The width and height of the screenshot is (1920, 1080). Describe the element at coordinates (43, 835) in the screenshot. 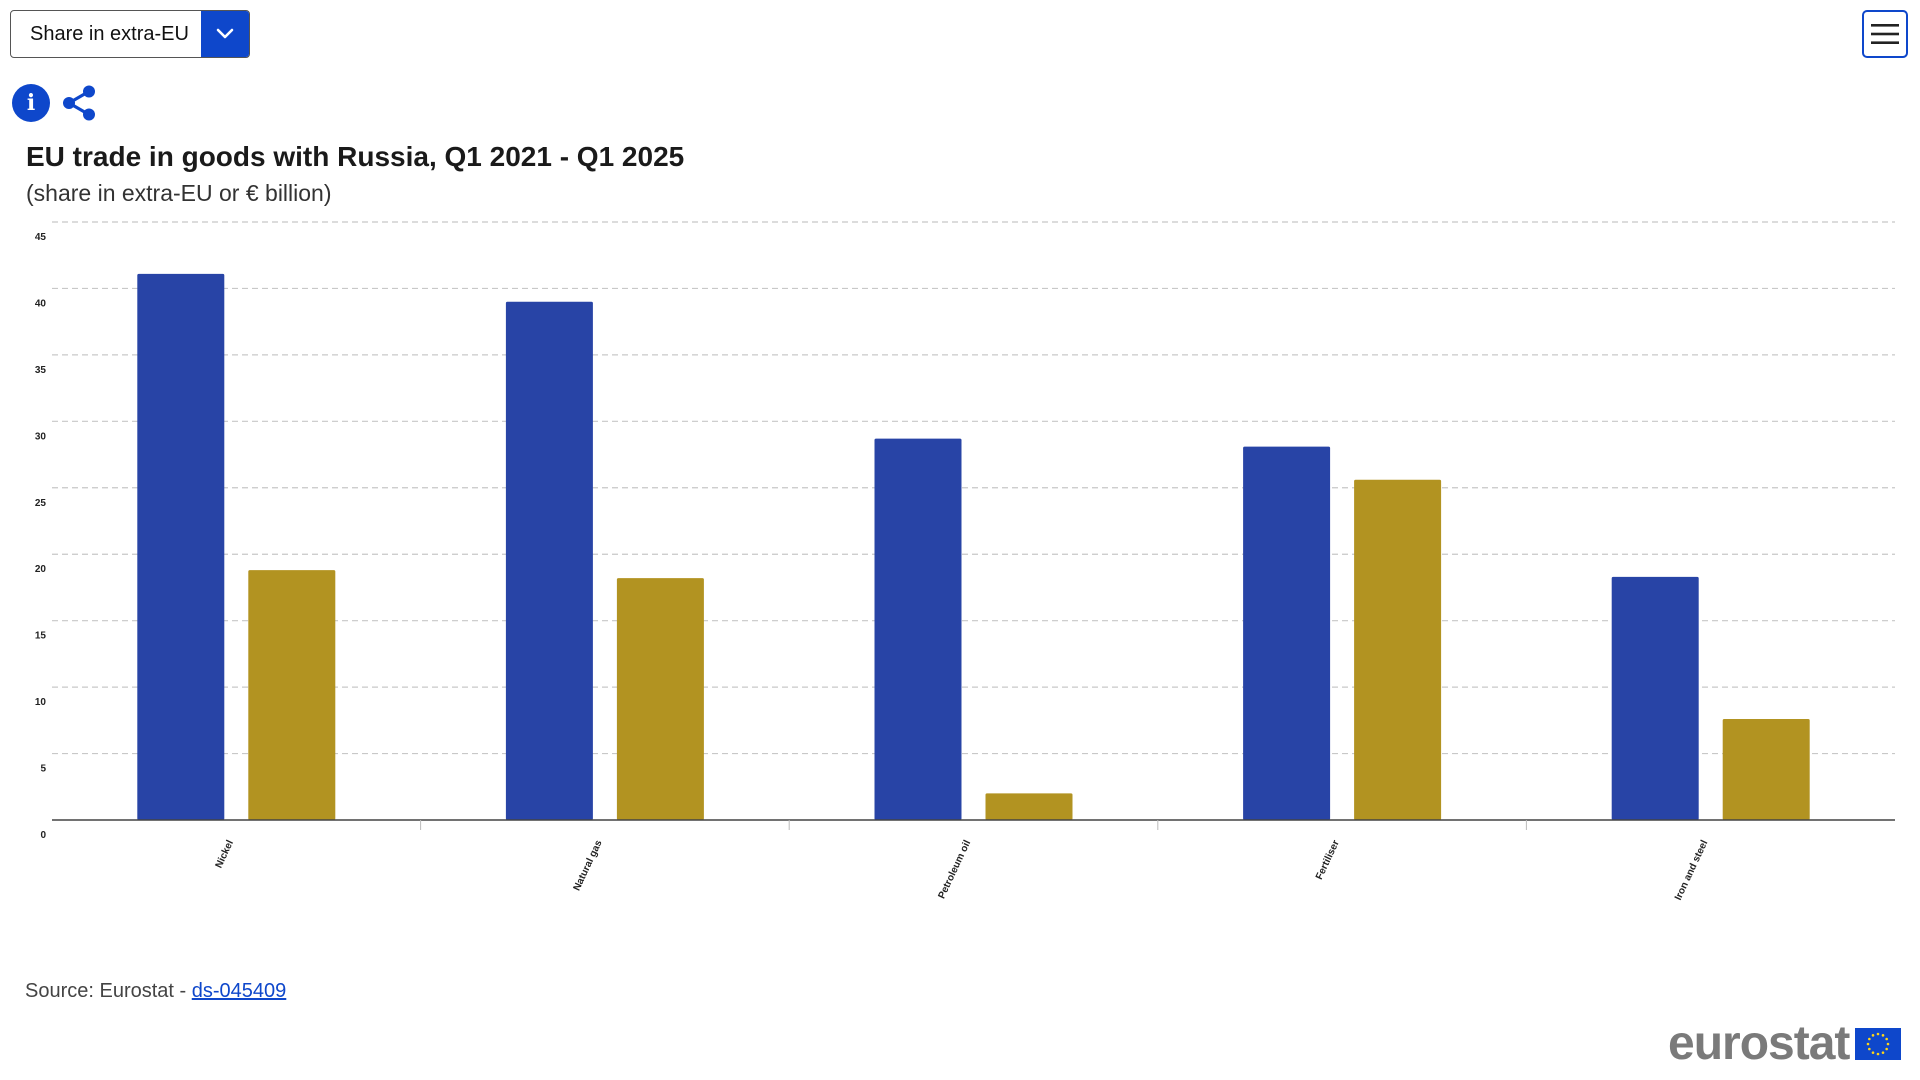

I see `y-tick-label: 0` at that location.